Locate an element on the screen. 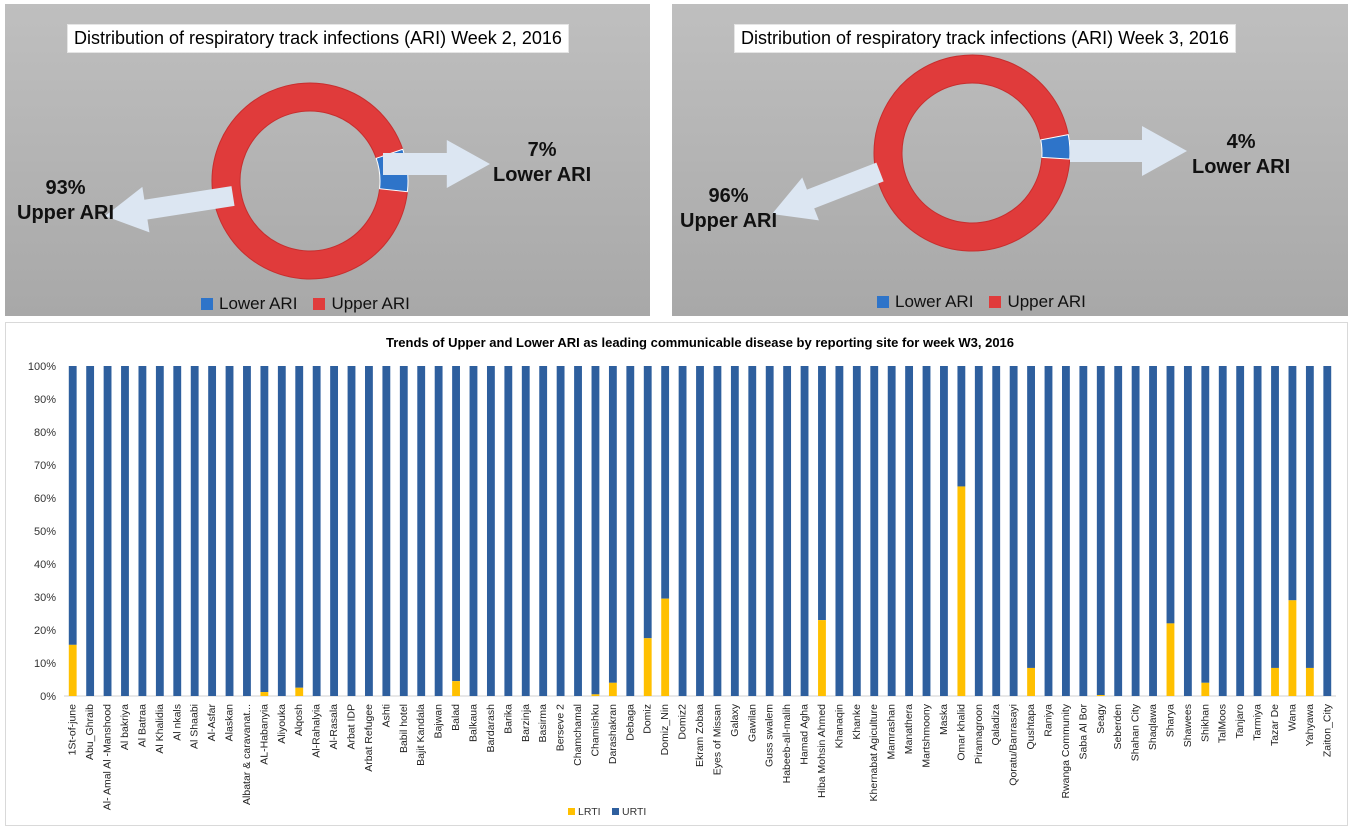 Image resolution: width=1351 pixels, height=830 pixels. x-tick-label: Aliyouka is located at coordinates (282, 724).